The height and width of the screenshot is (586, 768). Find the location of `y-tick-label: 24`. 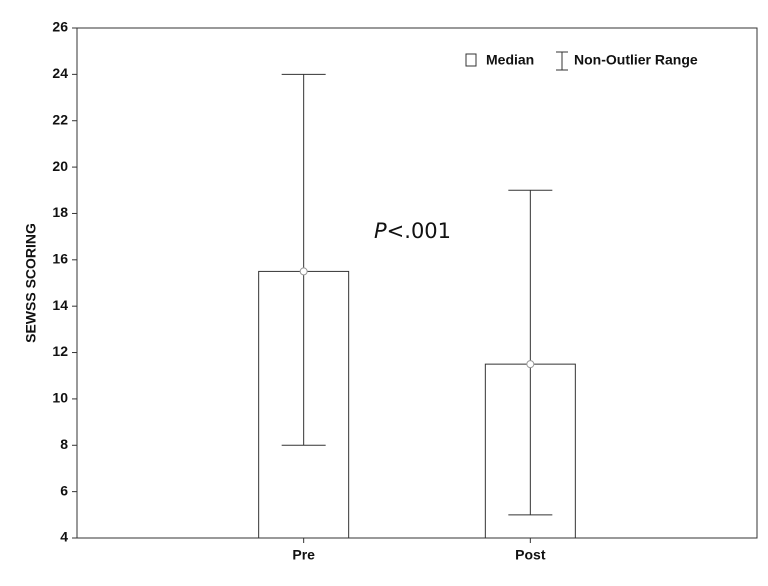

y-tick-label: 24 is located at coordinates (60, 73).